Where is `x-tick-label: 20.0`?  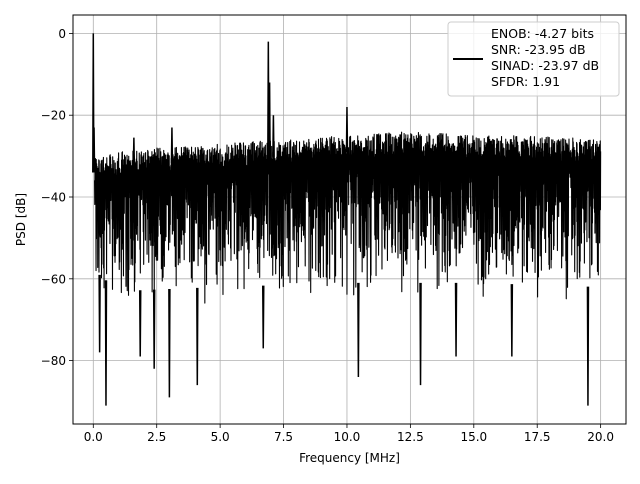 x-tick-label: 20.0 is located at coordinates (600, 437).